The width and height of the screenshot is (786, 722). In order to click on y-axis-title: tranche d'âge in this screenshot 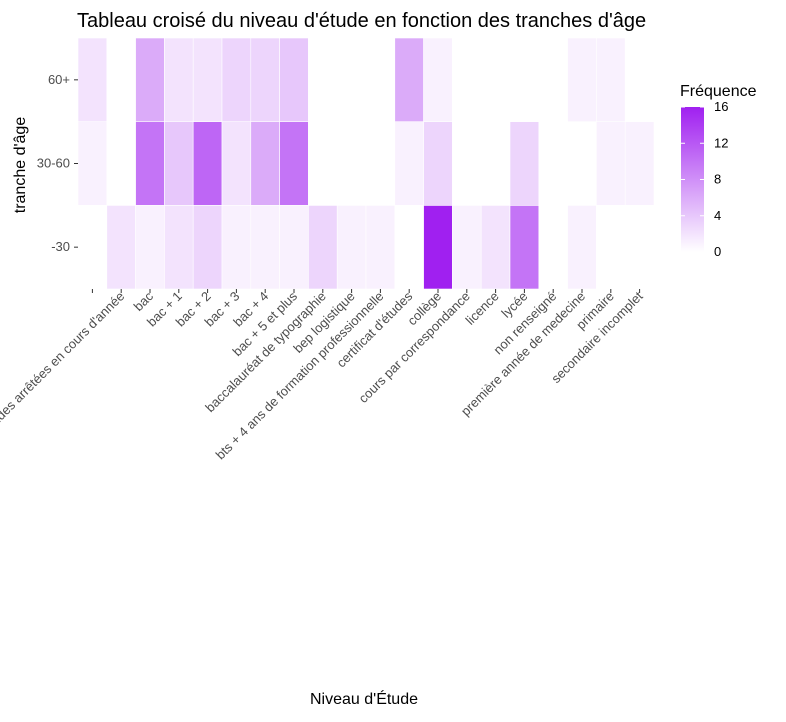, I will do `click(20, 165)`.